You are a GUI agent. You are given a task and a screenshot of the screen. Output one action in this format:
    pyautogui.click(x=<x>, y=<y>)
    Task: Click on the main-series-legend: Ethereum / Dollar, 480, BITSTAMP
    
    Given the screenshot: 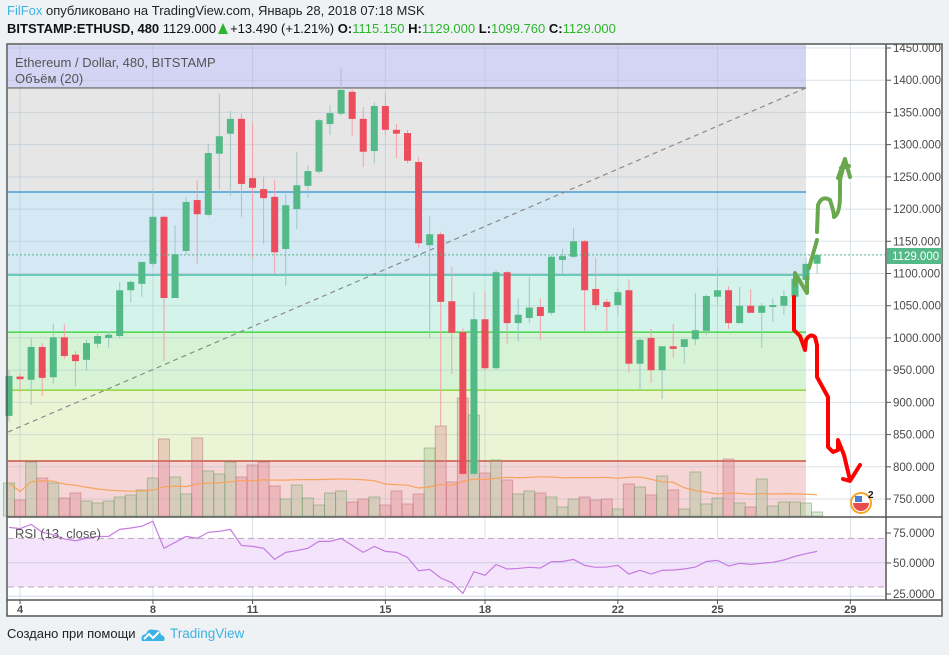 What is the action you would take?
    pyautogui.click(x=115, y=62)
    